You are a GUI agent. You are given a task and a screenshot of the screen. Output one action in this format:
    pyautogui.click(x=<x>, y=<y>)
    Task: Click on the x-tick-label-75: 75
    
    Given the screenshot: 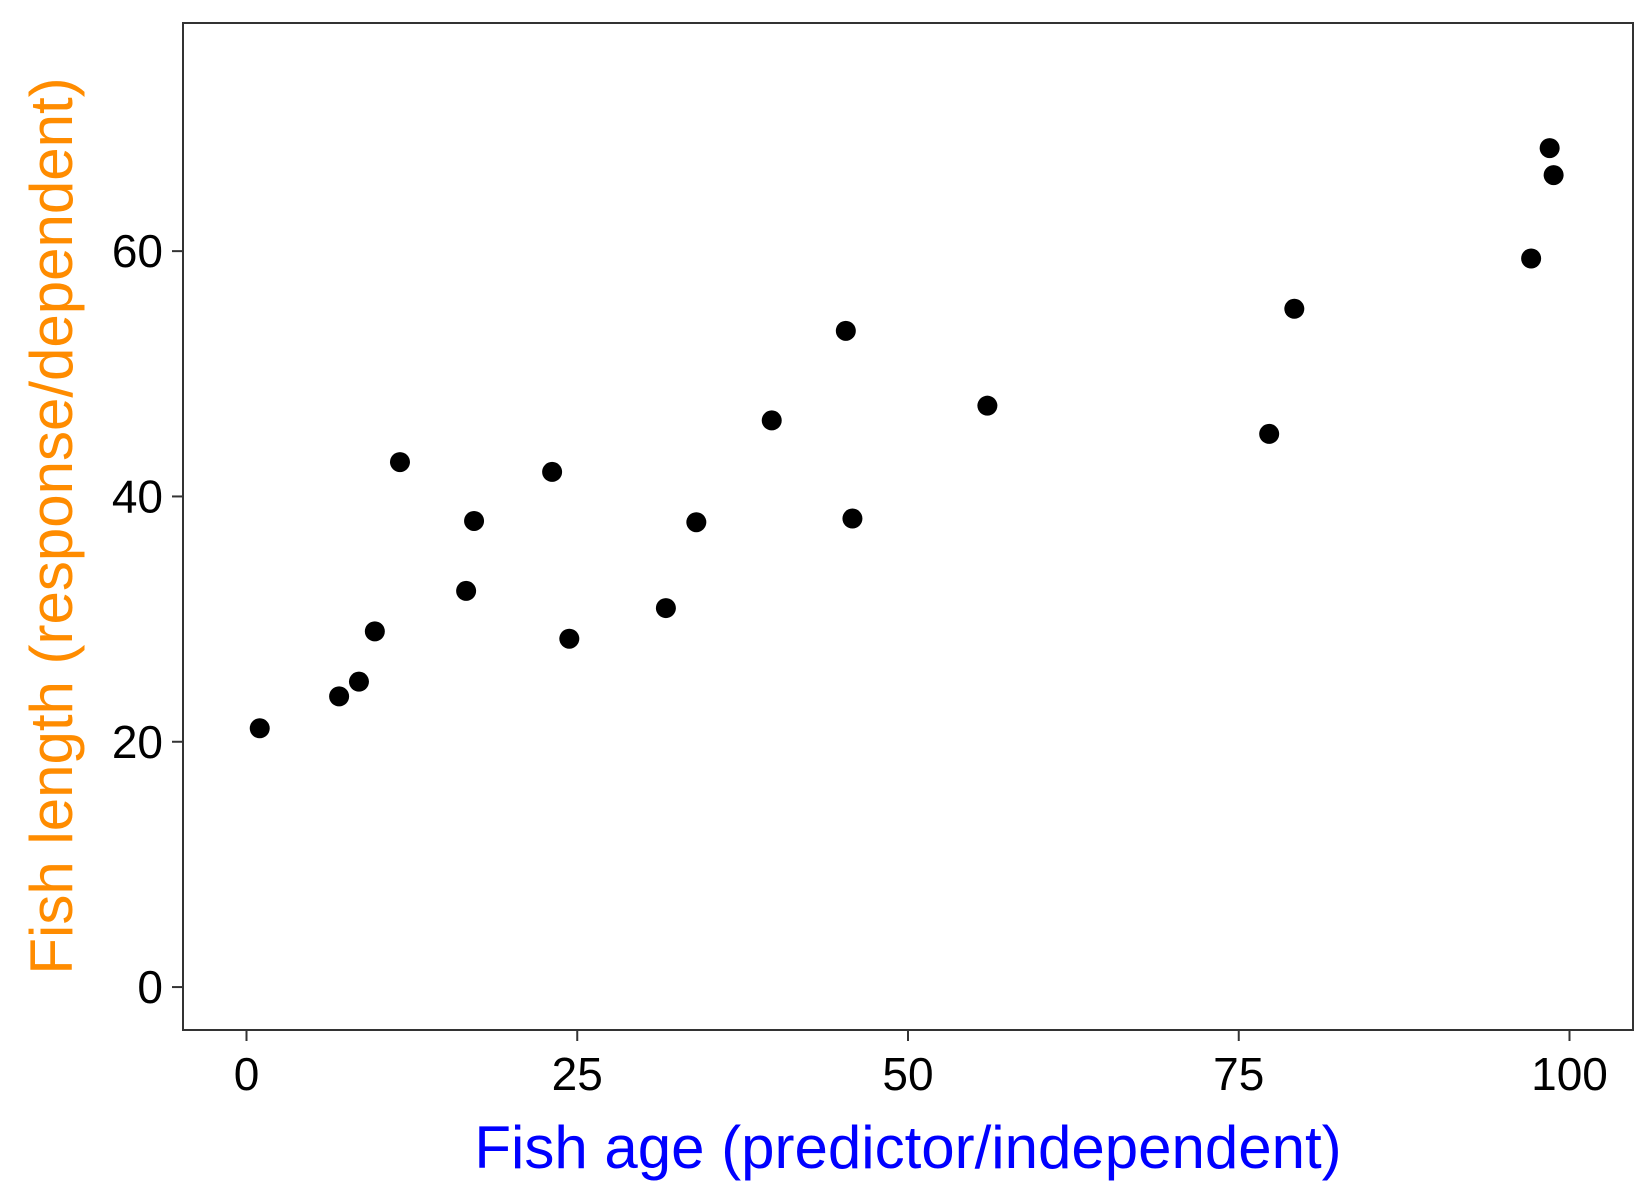 What is the action you would take?
    pyautogui.click(x=1238, y=1074)
    